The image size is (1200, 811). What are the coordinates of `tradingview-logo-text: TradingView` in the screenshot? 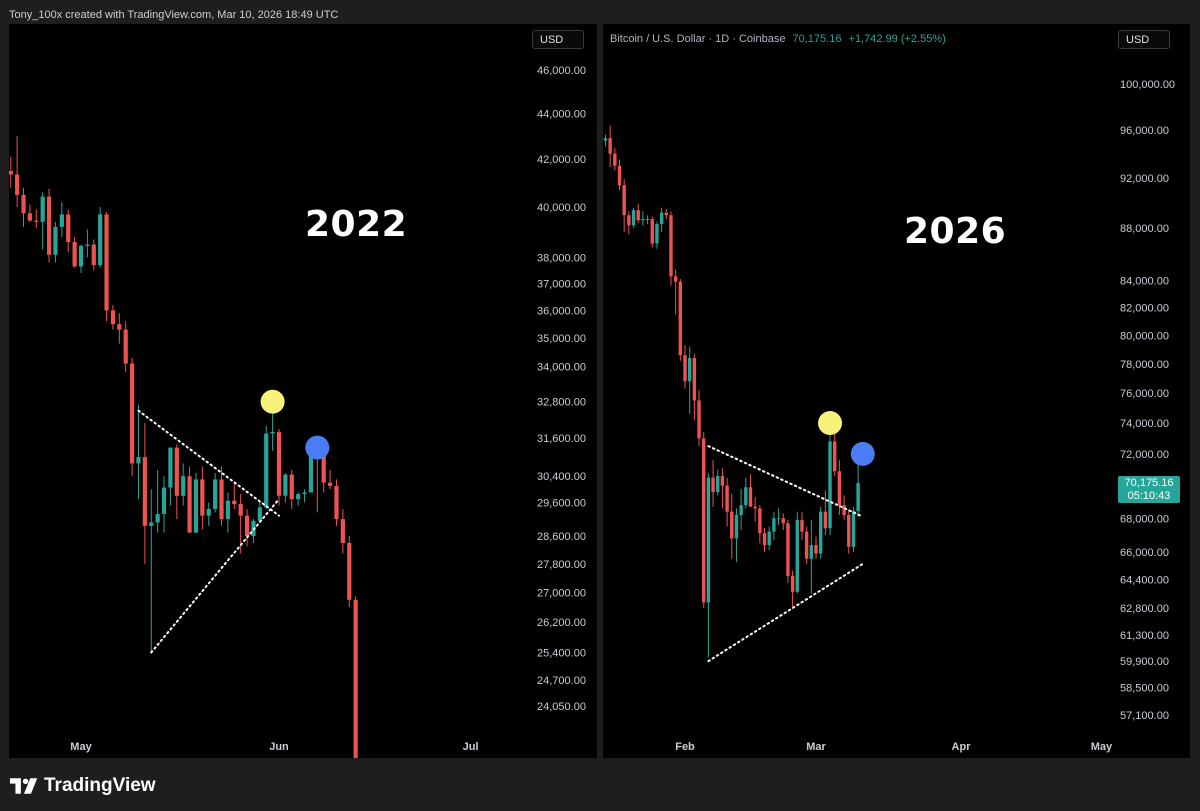 It's located at (100, 785).